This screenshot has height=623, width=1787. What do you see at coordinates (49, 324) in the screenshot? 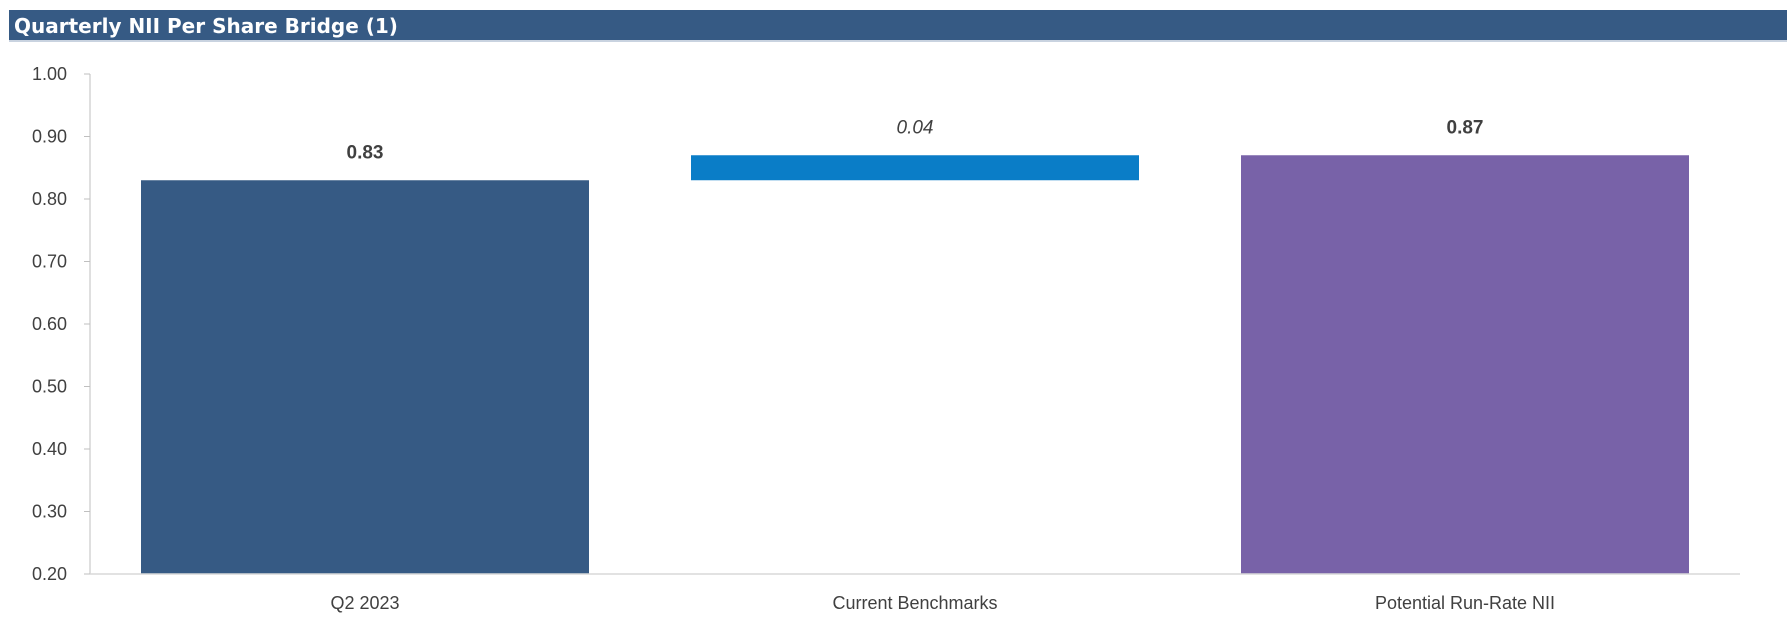
I see `y-tick-label: 0.60` at bounding box center [49, 324].